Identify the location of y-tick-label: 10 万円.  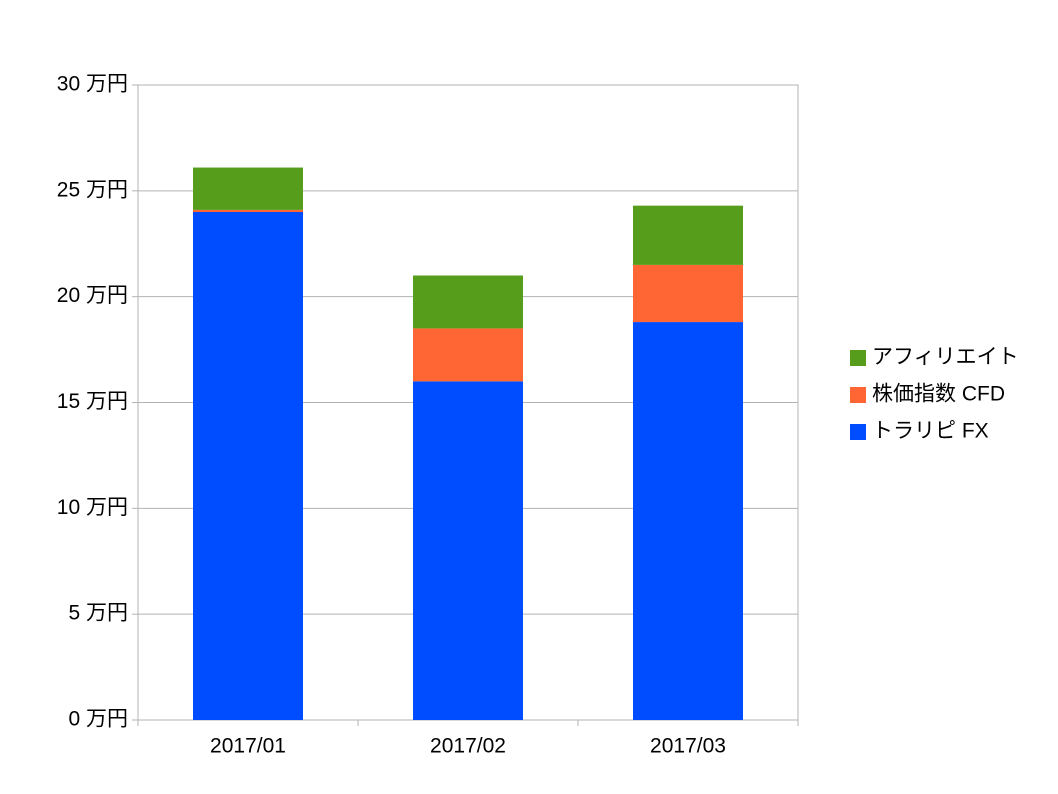
(92, 507).